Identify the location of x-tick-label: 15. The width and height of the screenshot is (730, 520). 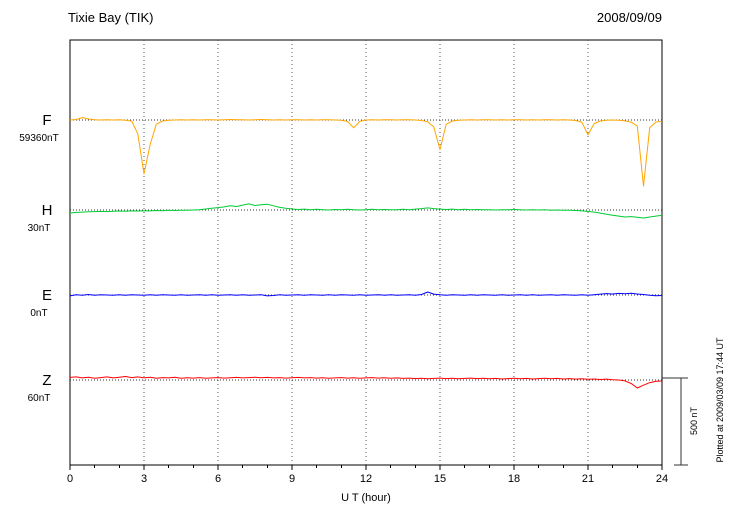
(440, 479).